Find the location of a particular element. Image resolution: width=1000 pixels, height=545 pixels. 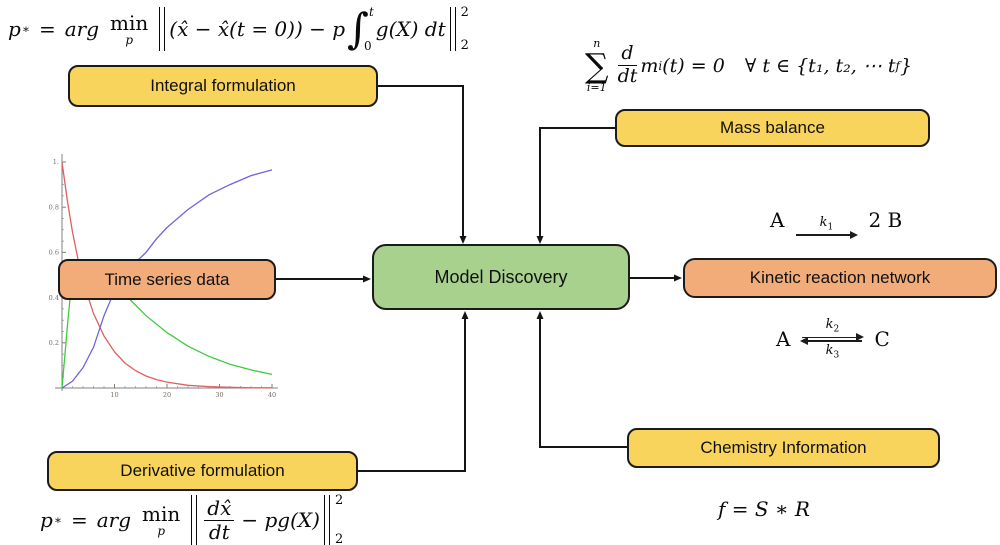

math-token: − pg(X) is located at coordinates (280, 520).